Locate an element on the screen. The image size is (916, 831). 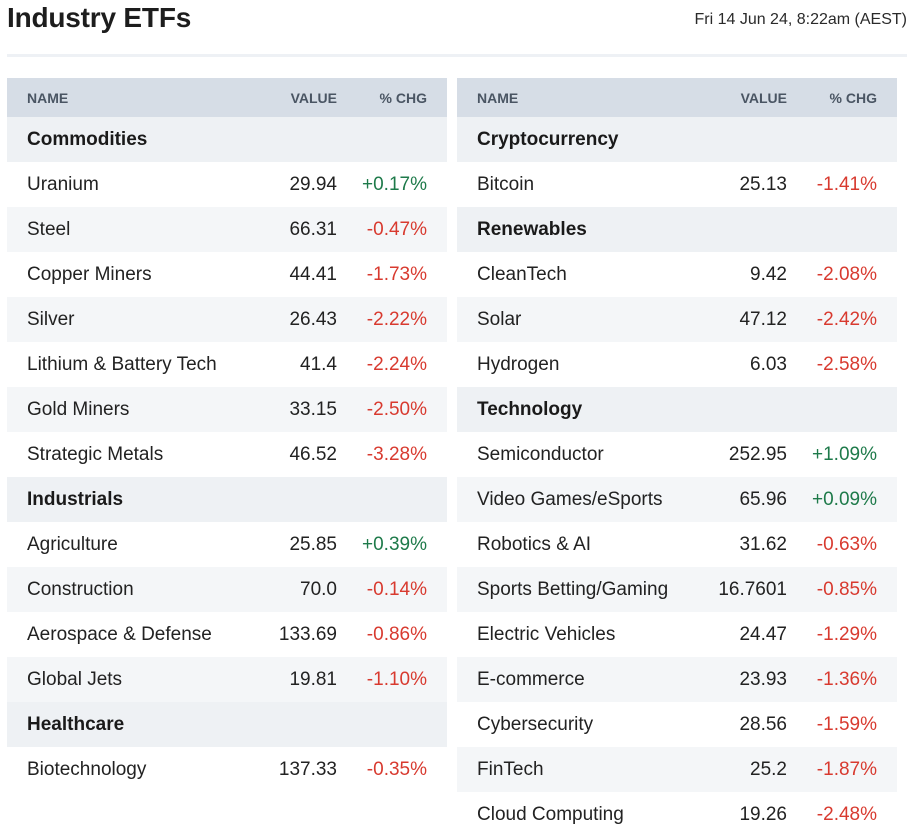
etf-name: Global Jets is located at coordinates (75, 679).